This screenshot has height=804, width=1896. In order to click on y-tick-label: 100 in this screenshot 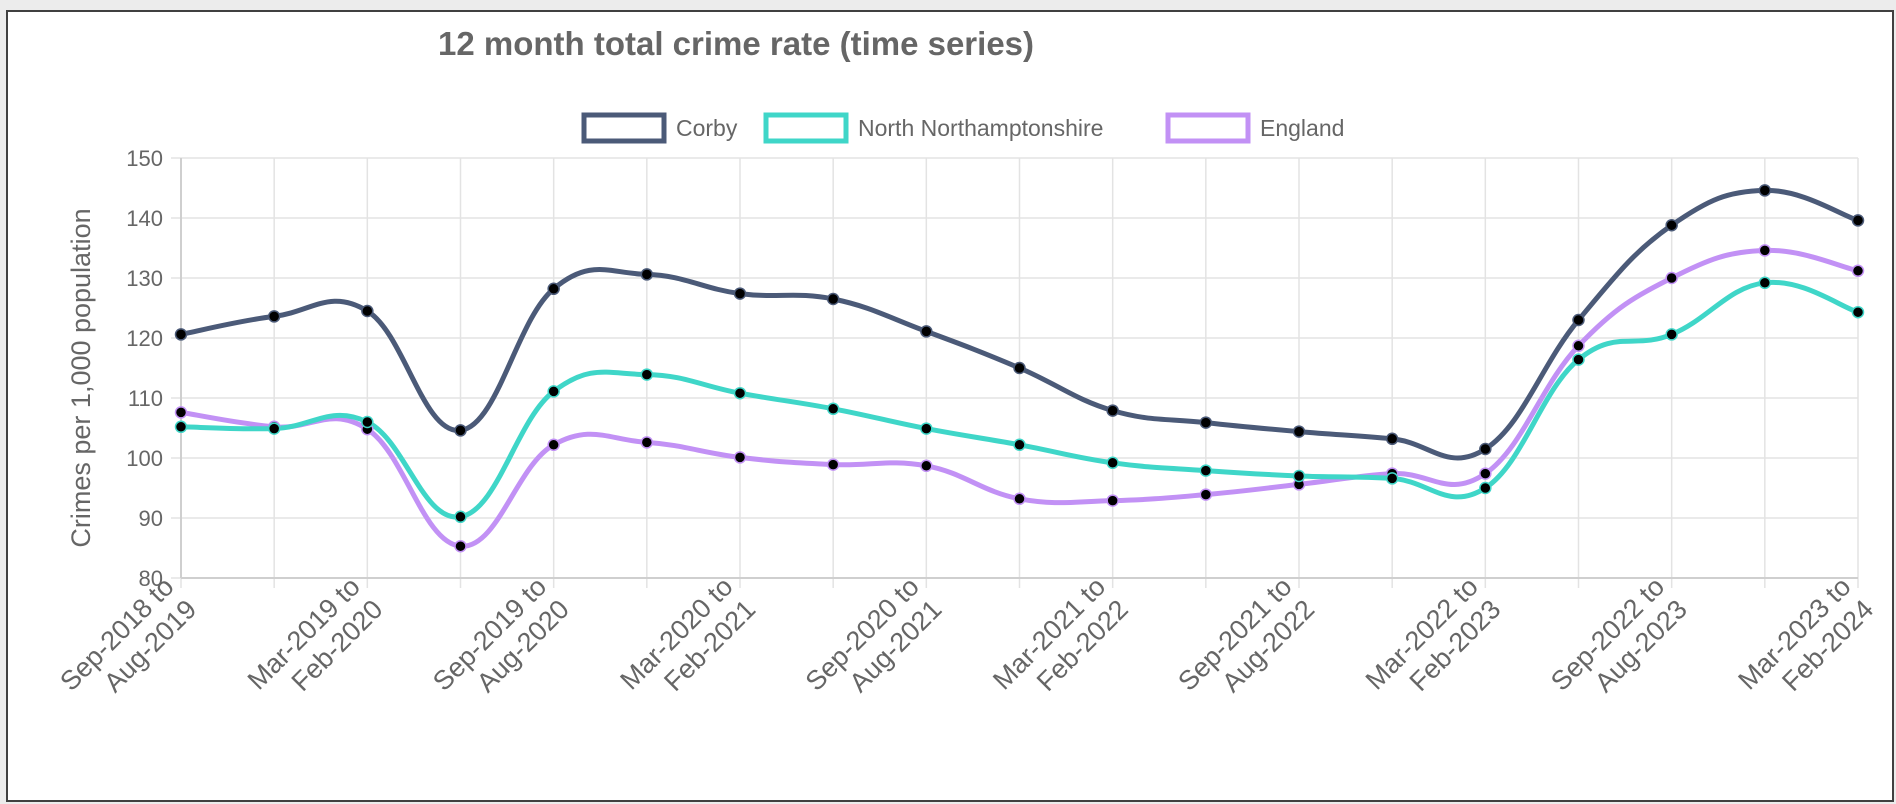, I will do `click(144, 458)`.